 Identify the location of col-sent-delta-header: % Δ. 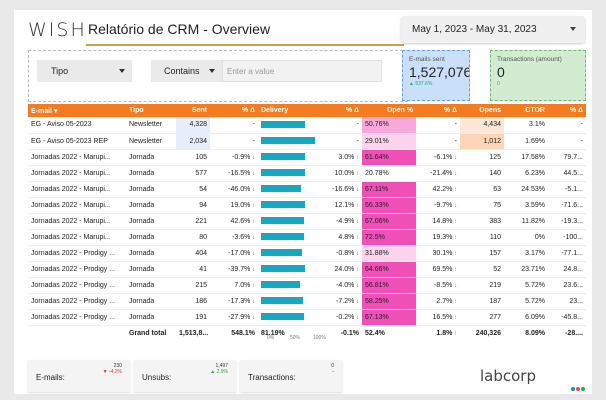
(234, 110).